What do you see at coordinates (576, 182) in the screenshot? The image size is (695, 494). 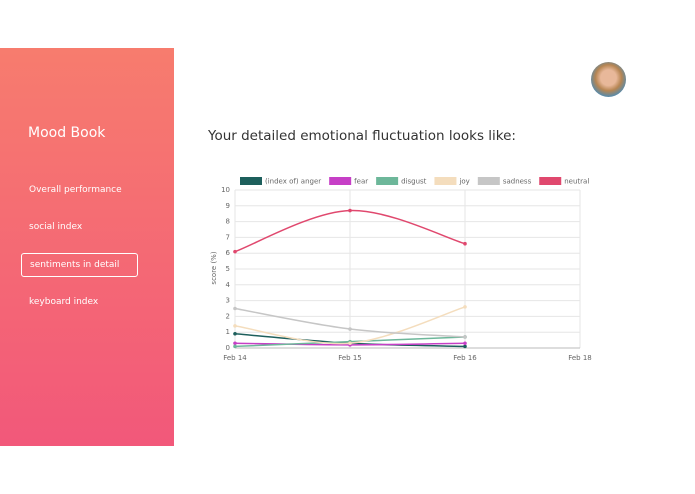 I see `legend-label: neutral` at bounding box center [576, 182].